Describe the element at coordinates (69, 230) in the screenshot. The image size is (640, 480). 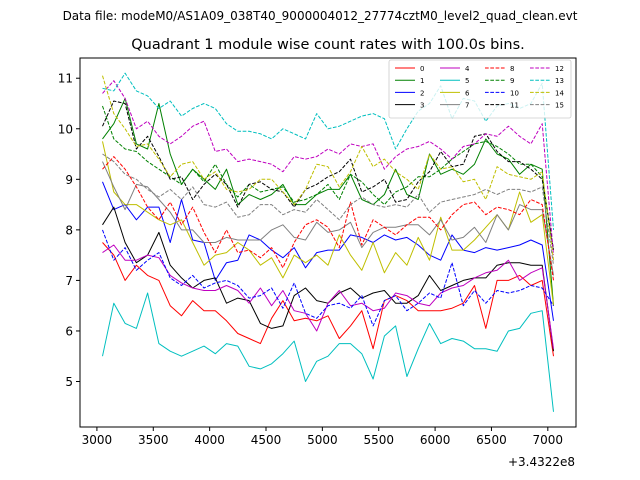
I see `y-tick-label: 8` at that location.